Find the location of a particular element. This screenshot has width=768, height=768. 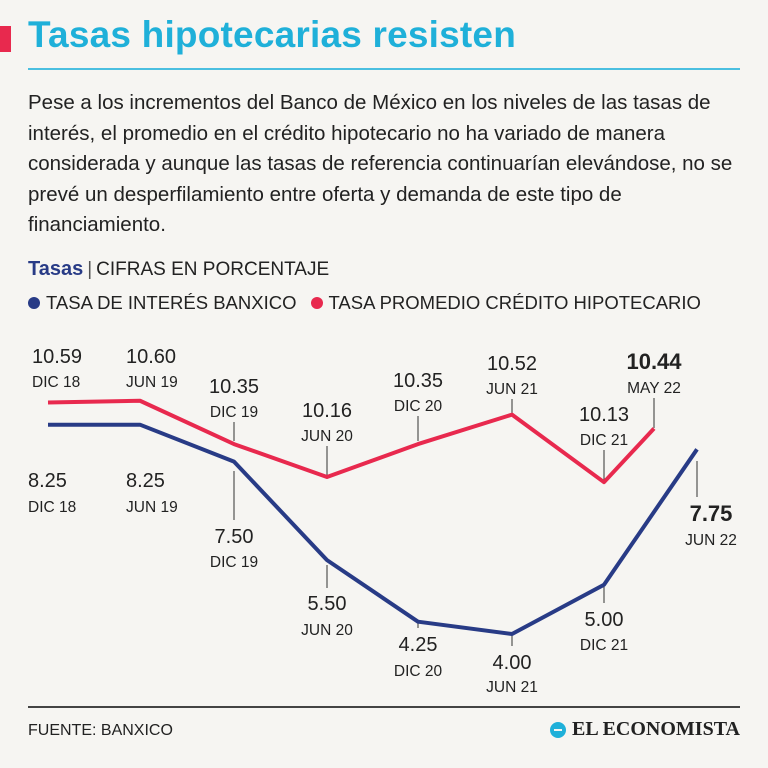

value-label-hipotecario-1: 10.60 is located at coordinates (151, 357).